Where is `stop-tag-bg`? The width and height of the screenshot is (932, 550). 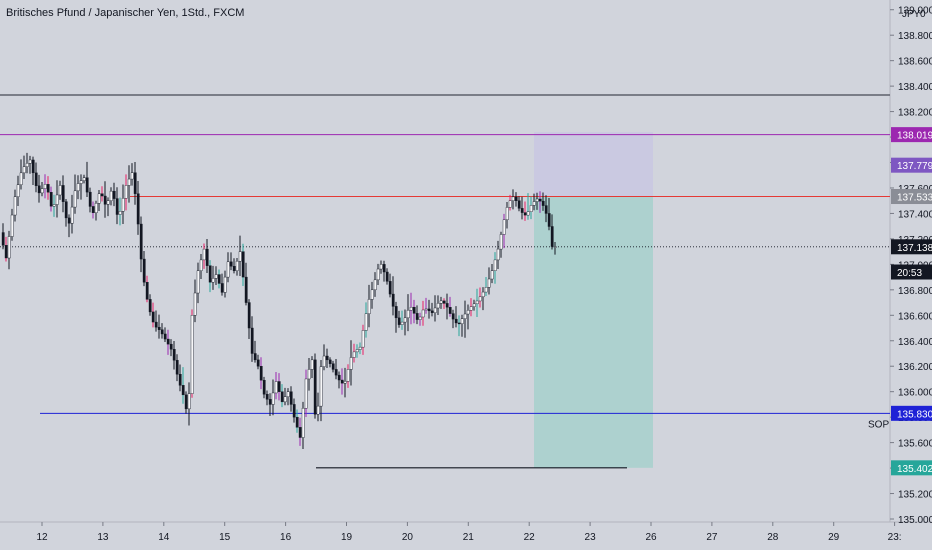 stop-tag-bg is located at coordinates (911, 165).